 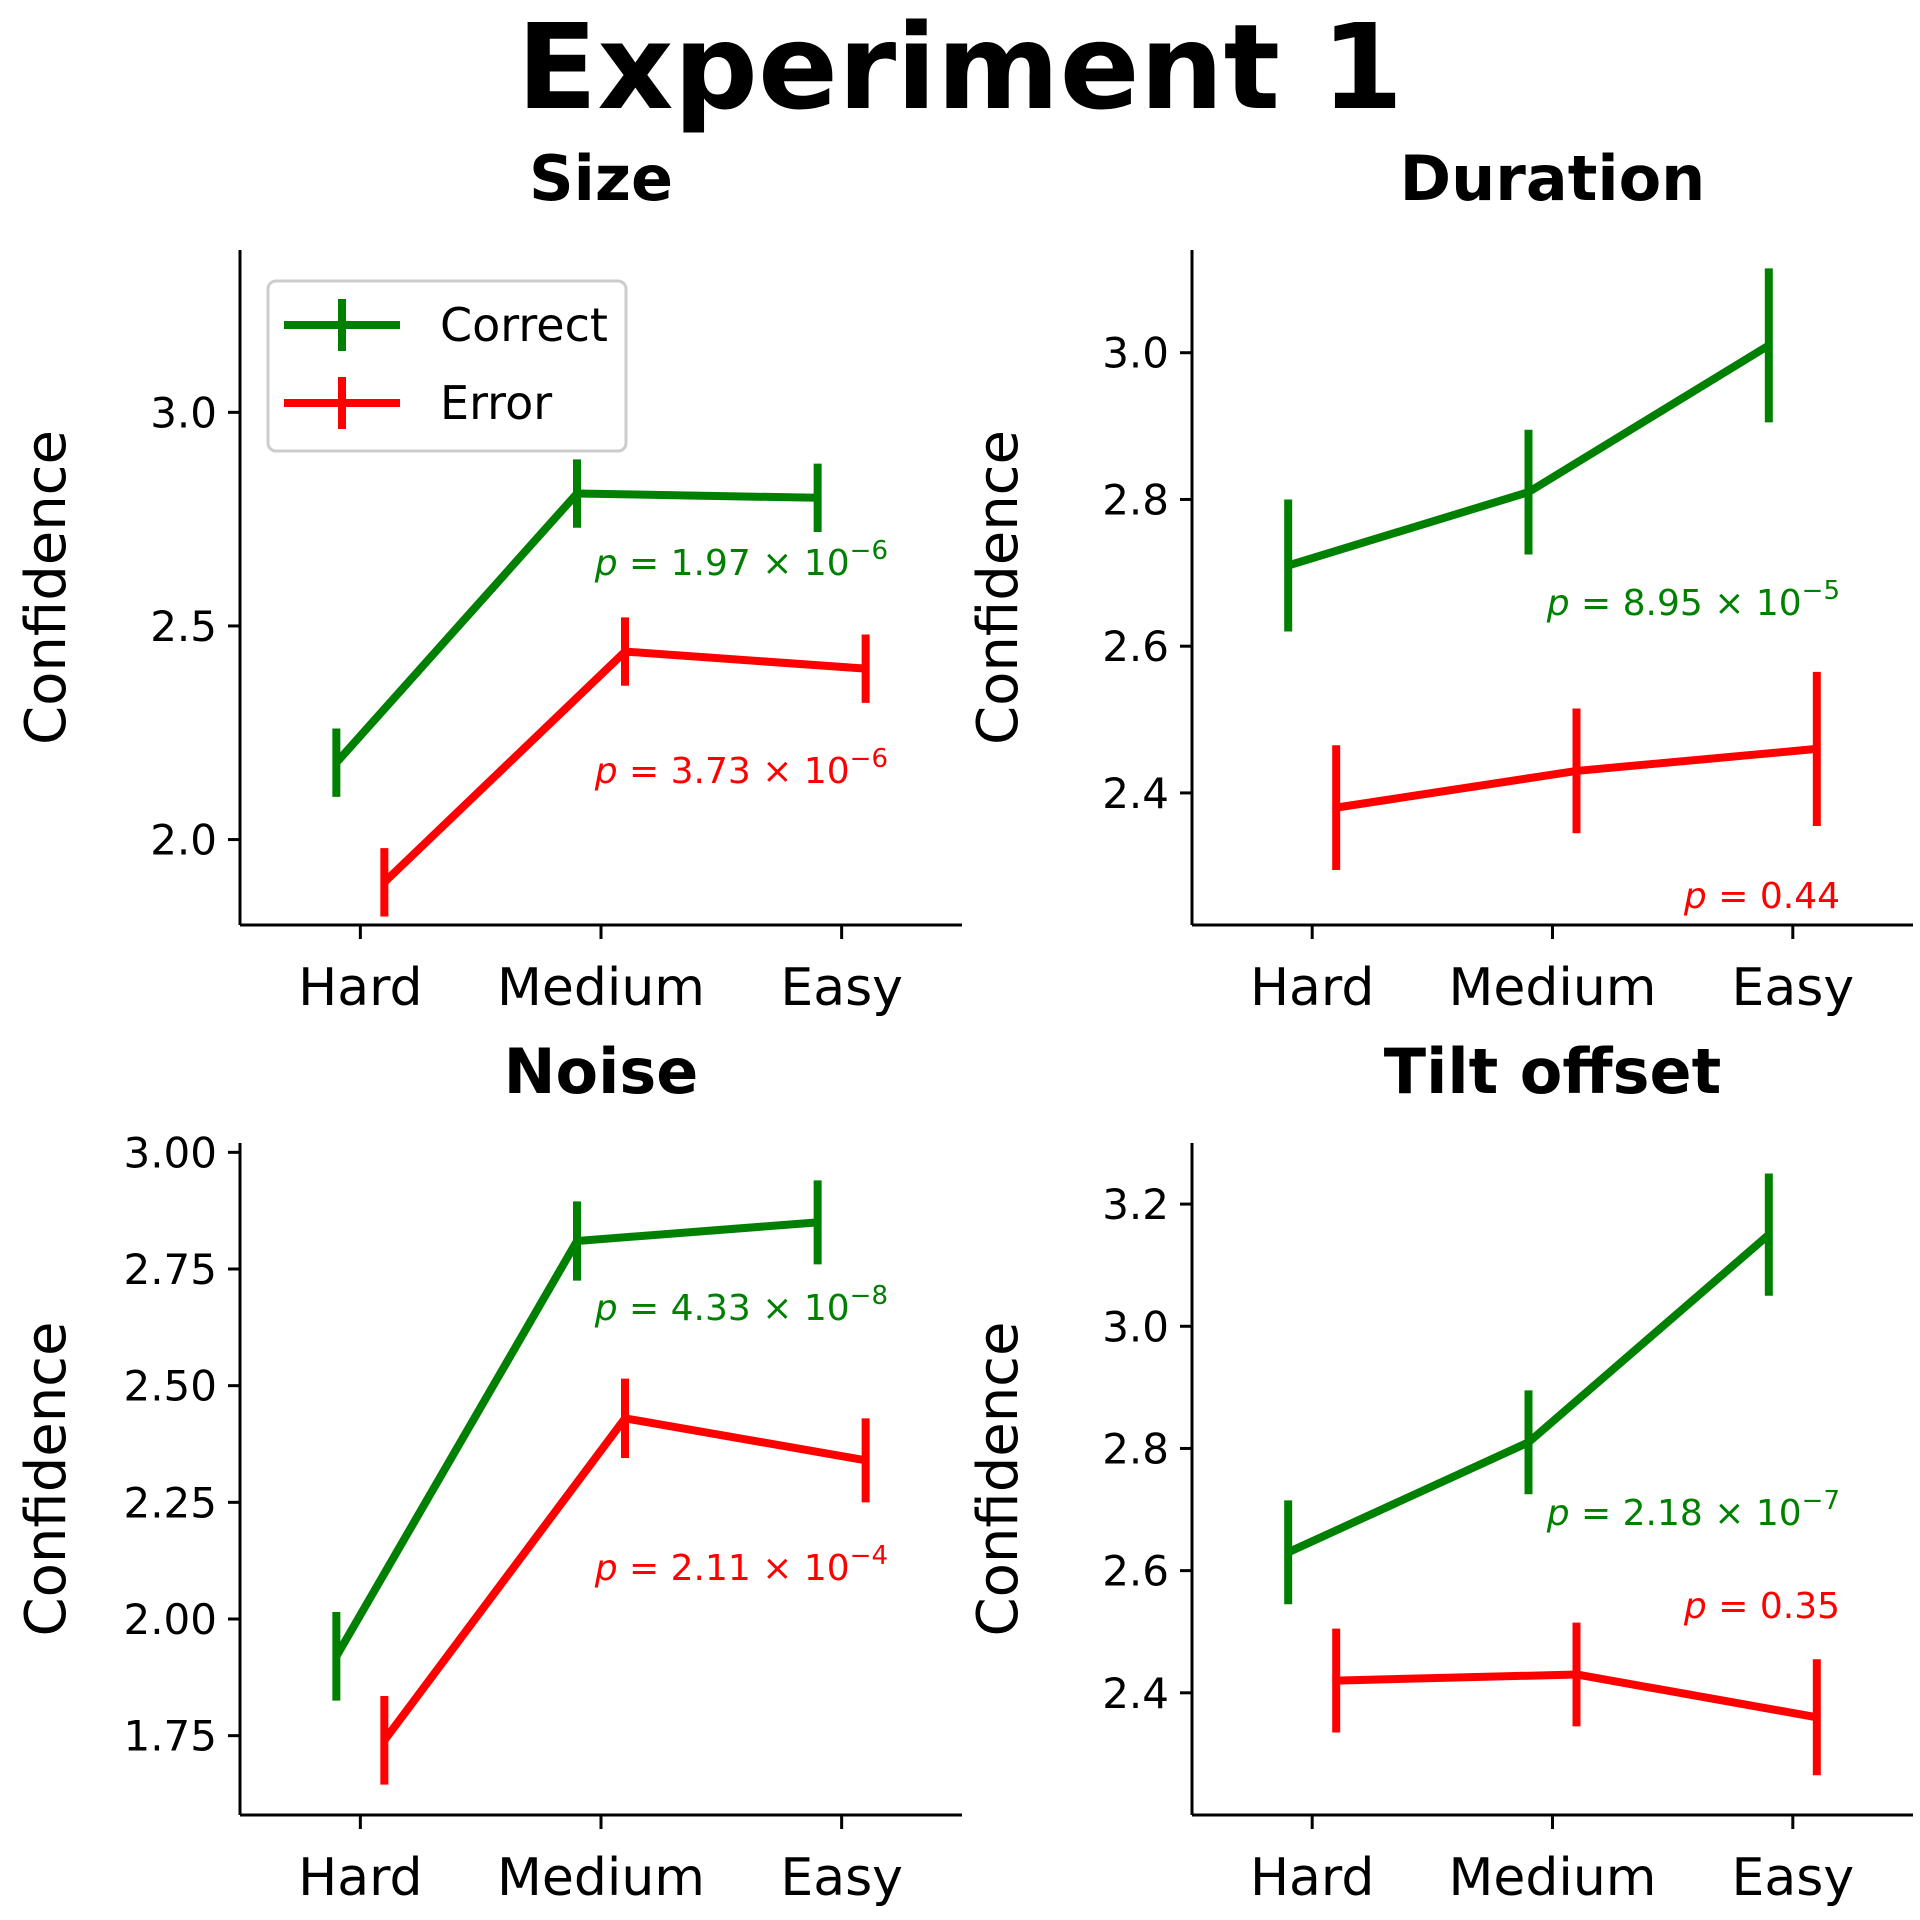 I want to click on p-value-annotation-correct: p = 4.33 × 10−8, so click(x=741, y=1305).